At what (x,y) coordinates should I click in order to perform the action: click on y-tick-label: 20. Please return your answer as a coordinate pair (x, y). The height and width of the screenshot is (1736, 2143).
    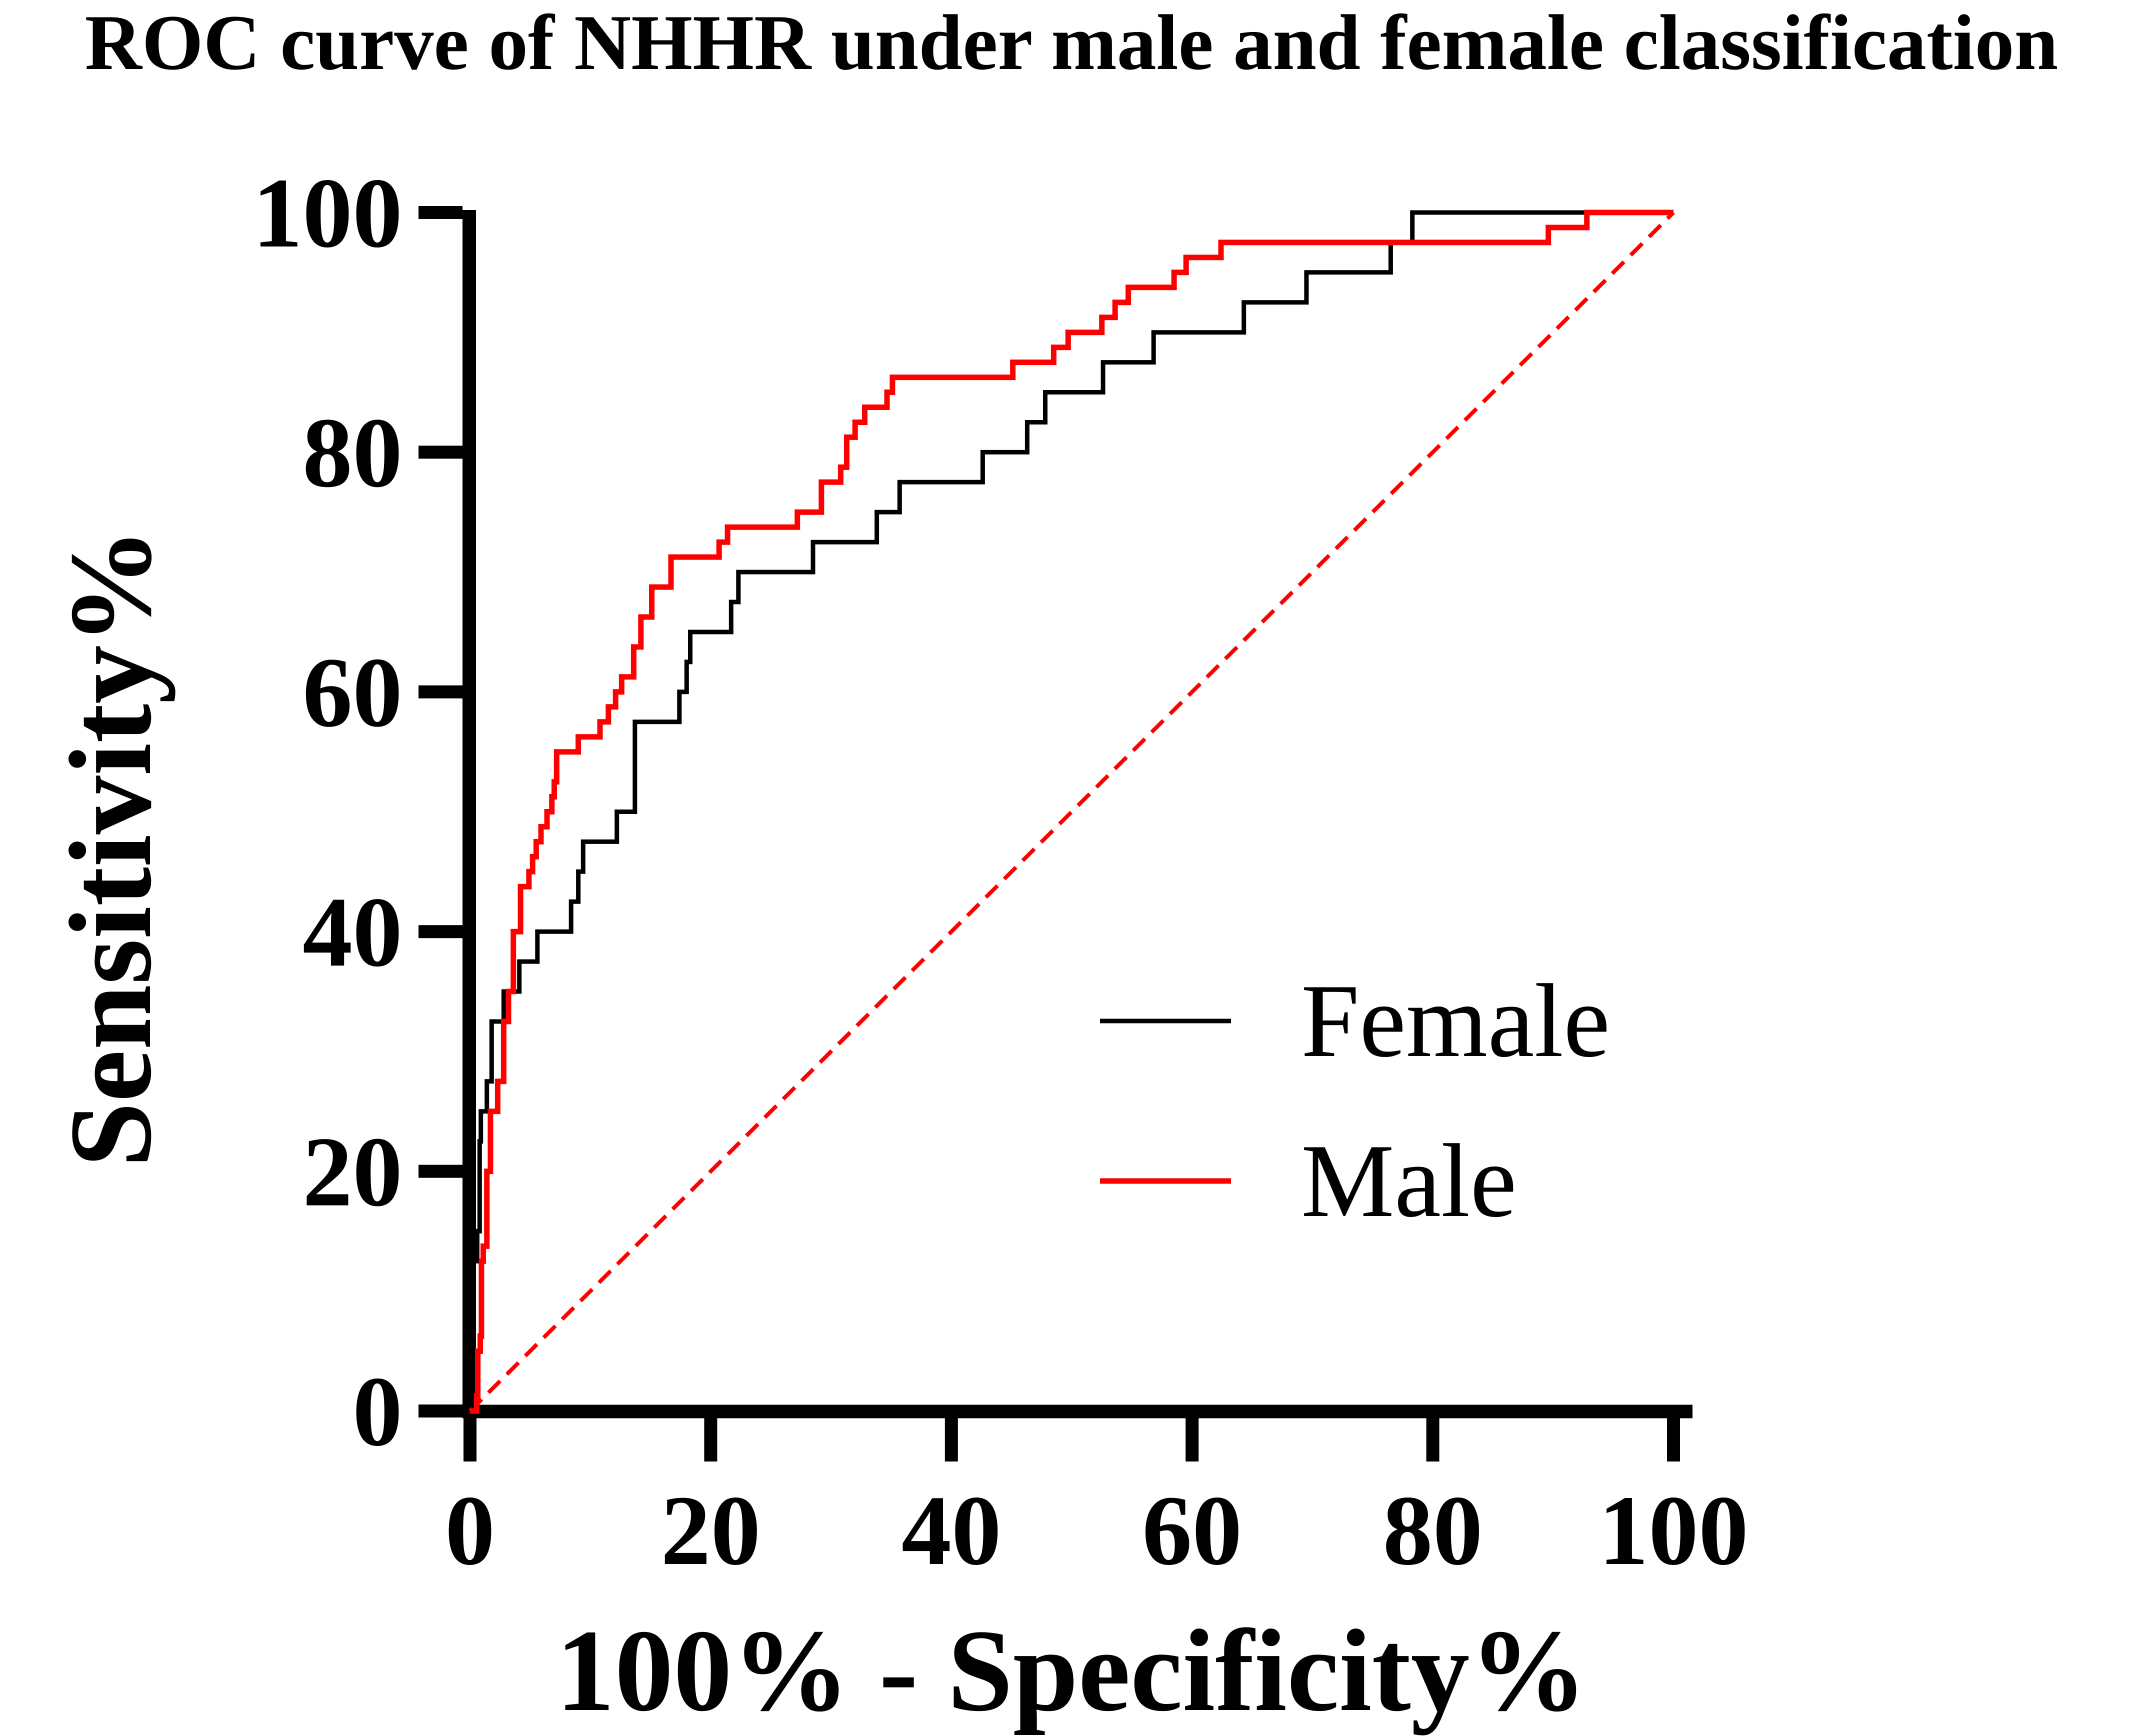
    Looking at the image, I should click on (352, 1172).